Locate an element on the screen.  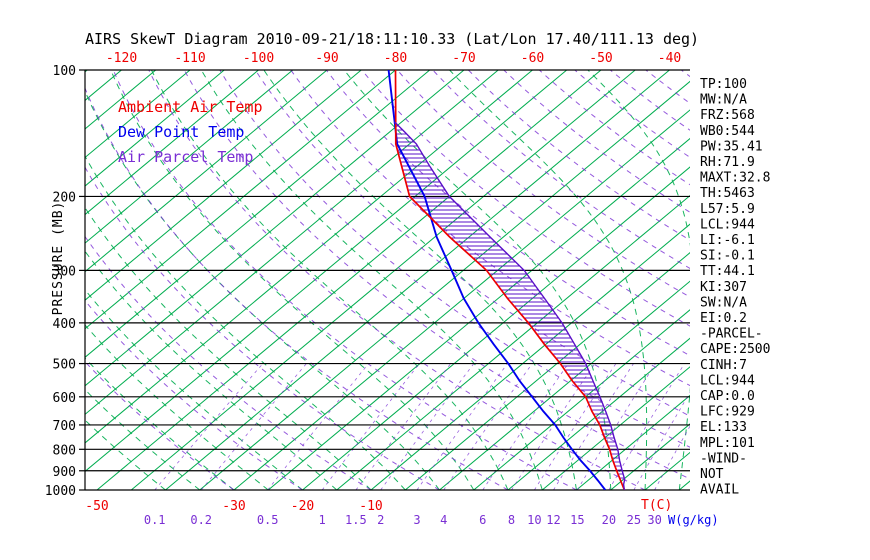
pressure-tick-label: 400 is located at coordinates (64, 324).